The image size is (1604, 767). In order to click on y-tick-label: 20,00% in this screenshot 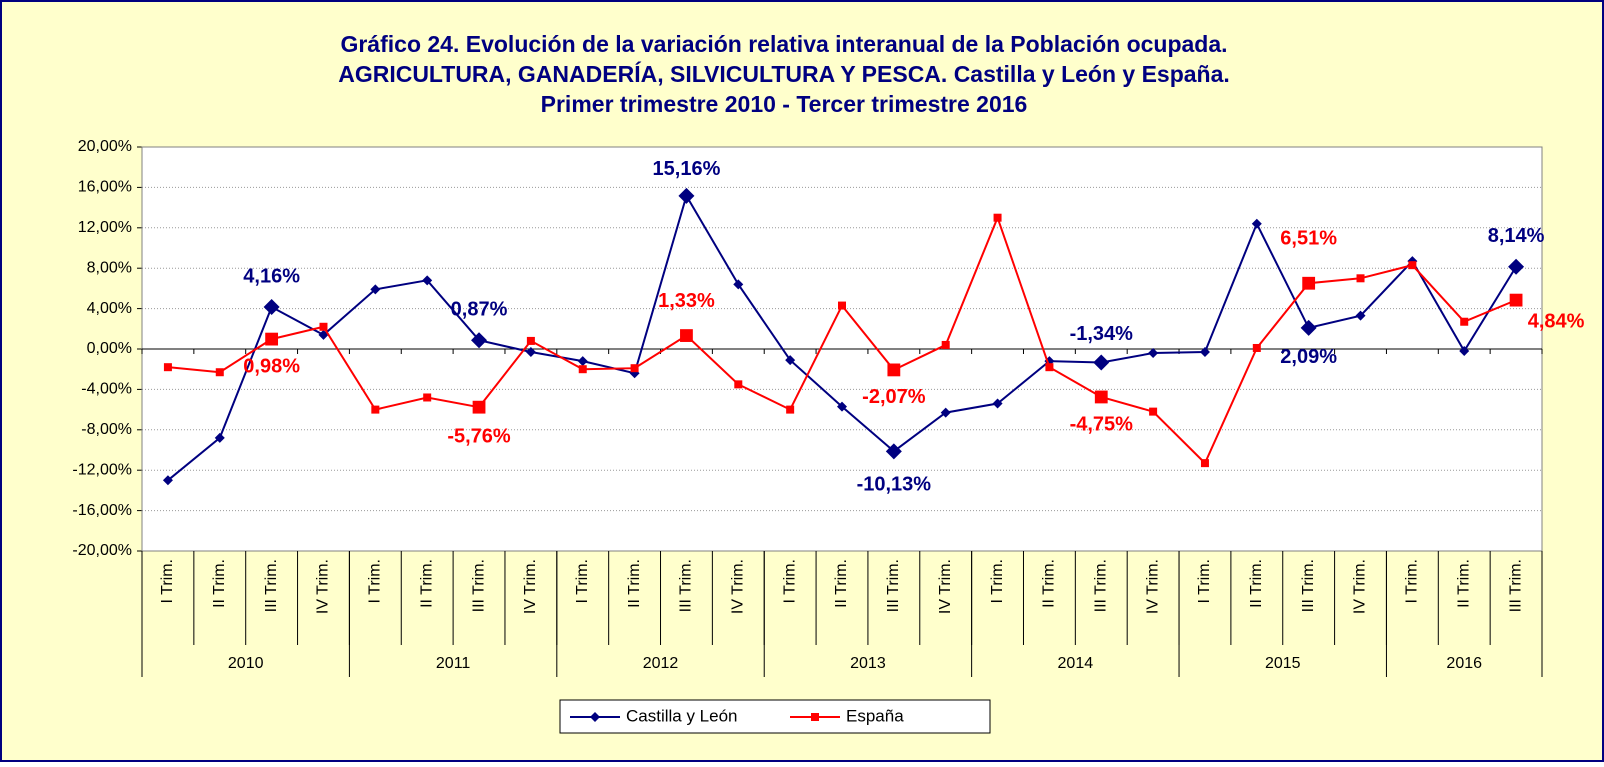, I will do `click(105, 146)`.